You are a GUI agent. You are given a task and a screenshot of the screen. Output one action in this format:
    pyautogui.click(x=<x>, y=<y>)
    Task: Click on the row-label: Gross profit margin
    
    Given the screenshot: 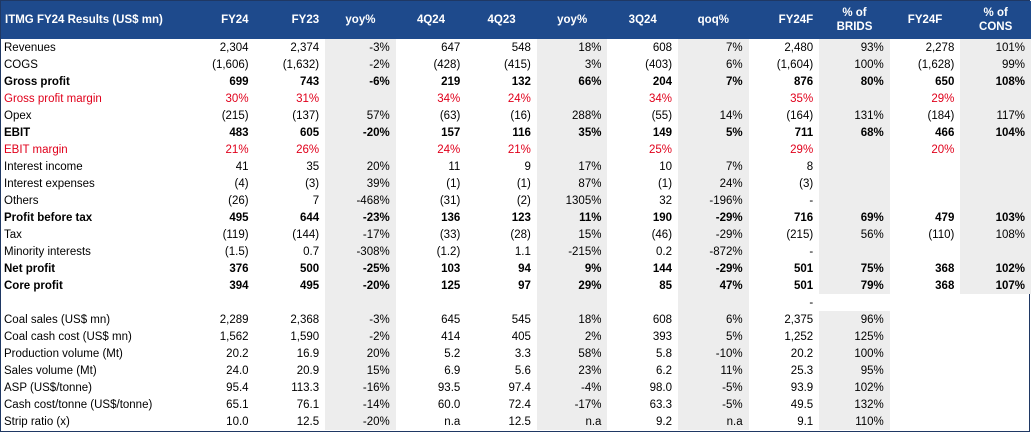 What is the action you would take?
    pyautogui.click(x=53, y=98)
    